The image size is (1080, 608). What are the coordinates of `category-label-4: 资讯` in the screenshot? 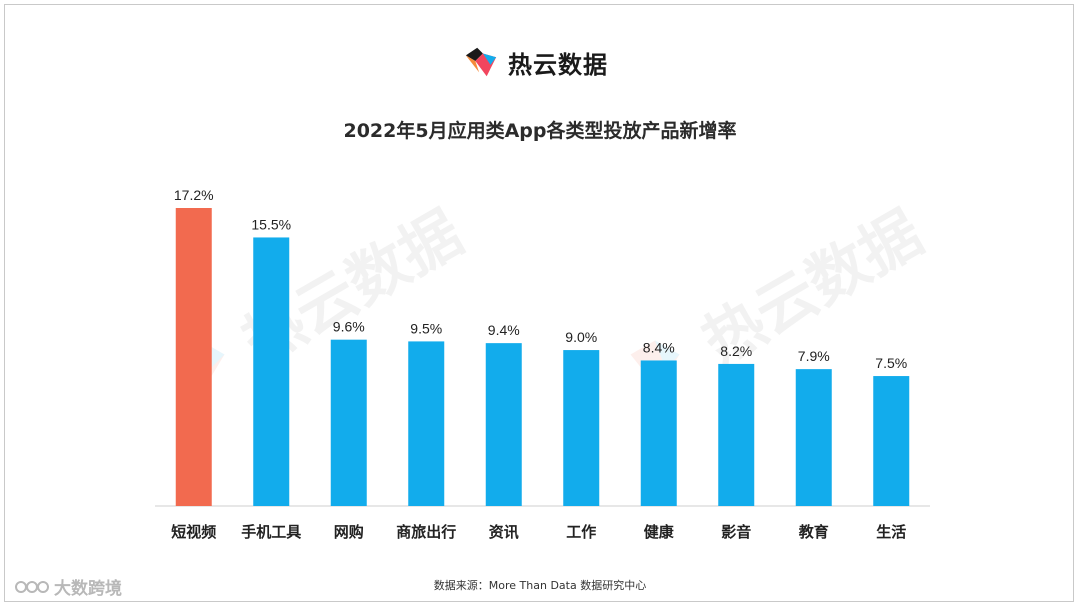 It's located at (504, 532).